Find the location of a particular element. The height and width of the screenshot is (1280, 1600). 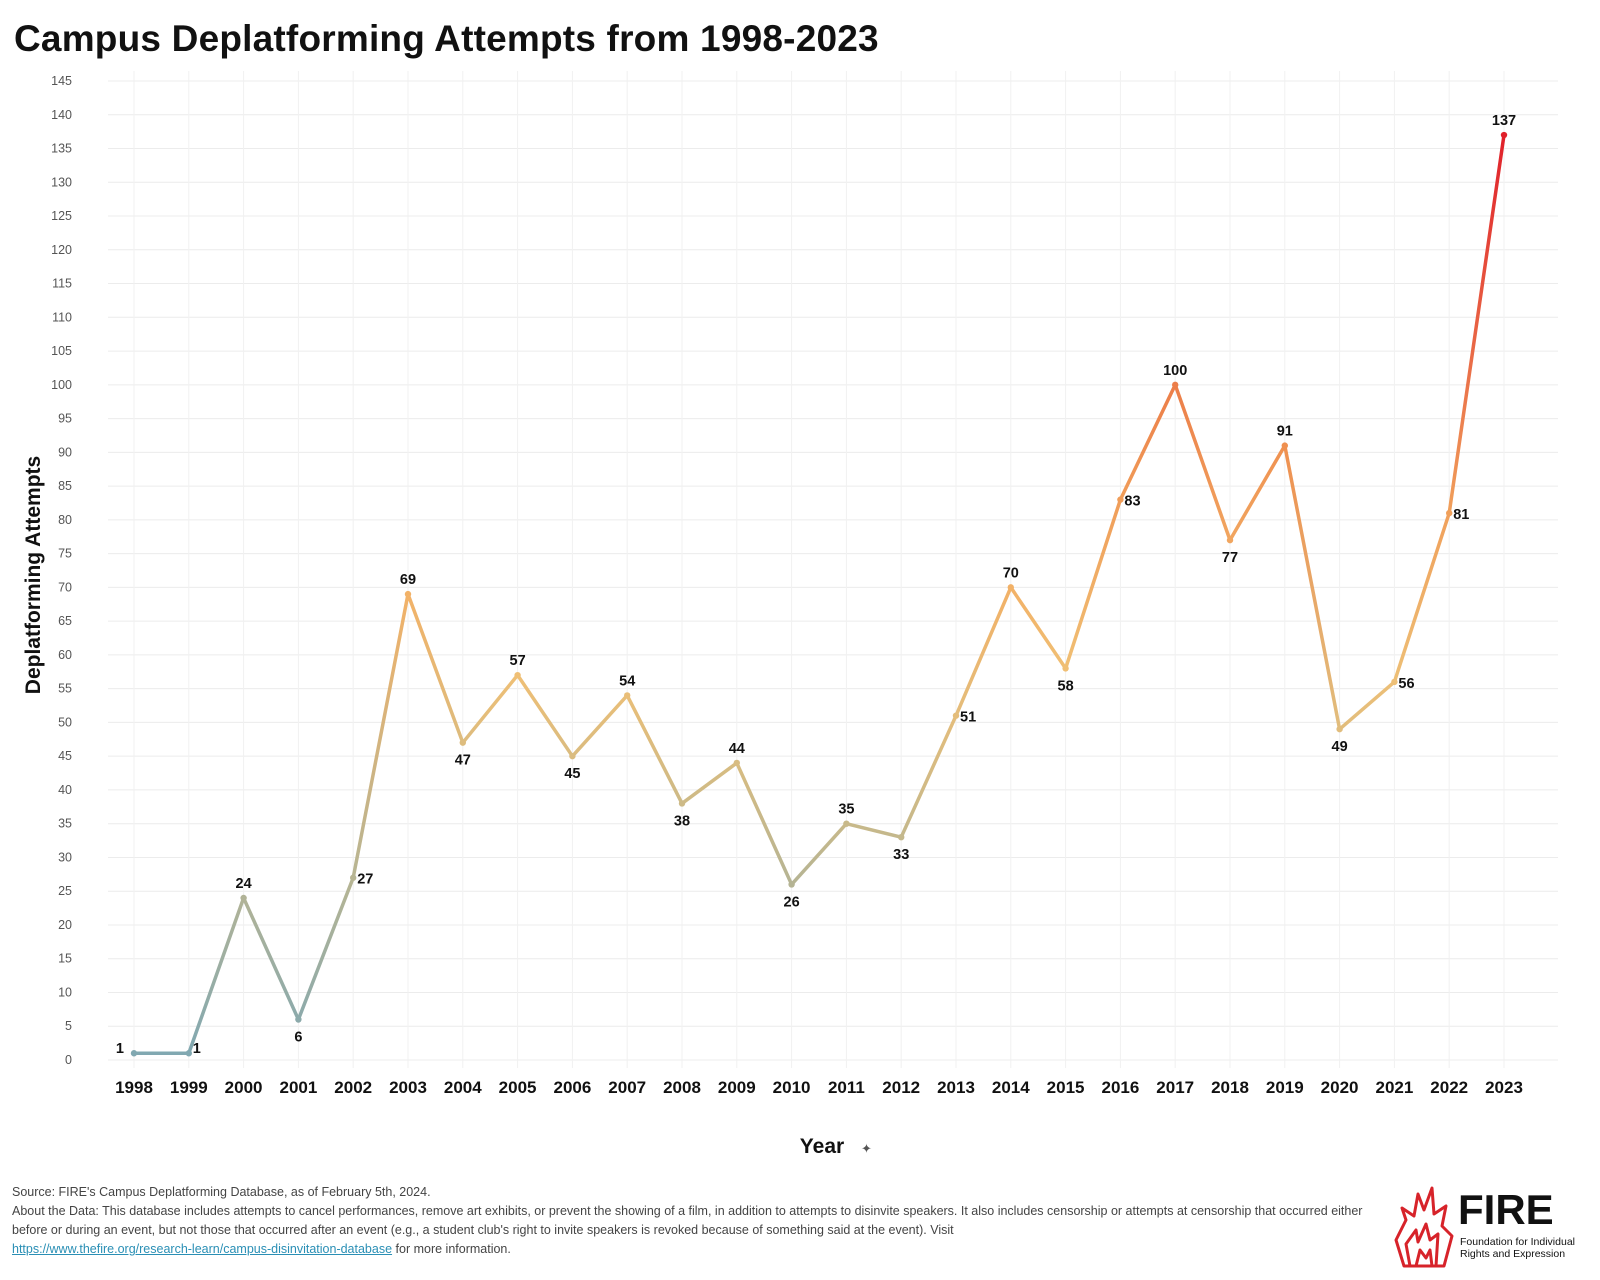

y-tick-label: 80 is located at coordinates (65, 520).